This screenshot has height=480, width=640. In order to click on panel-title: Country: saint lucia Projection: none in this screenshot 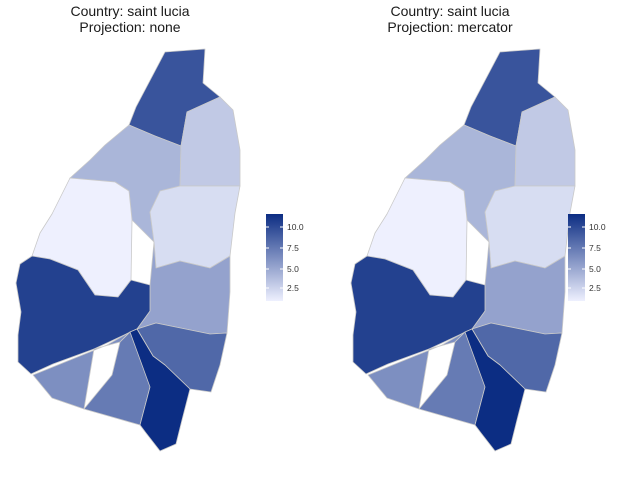, I will do `click(130, 19)`.